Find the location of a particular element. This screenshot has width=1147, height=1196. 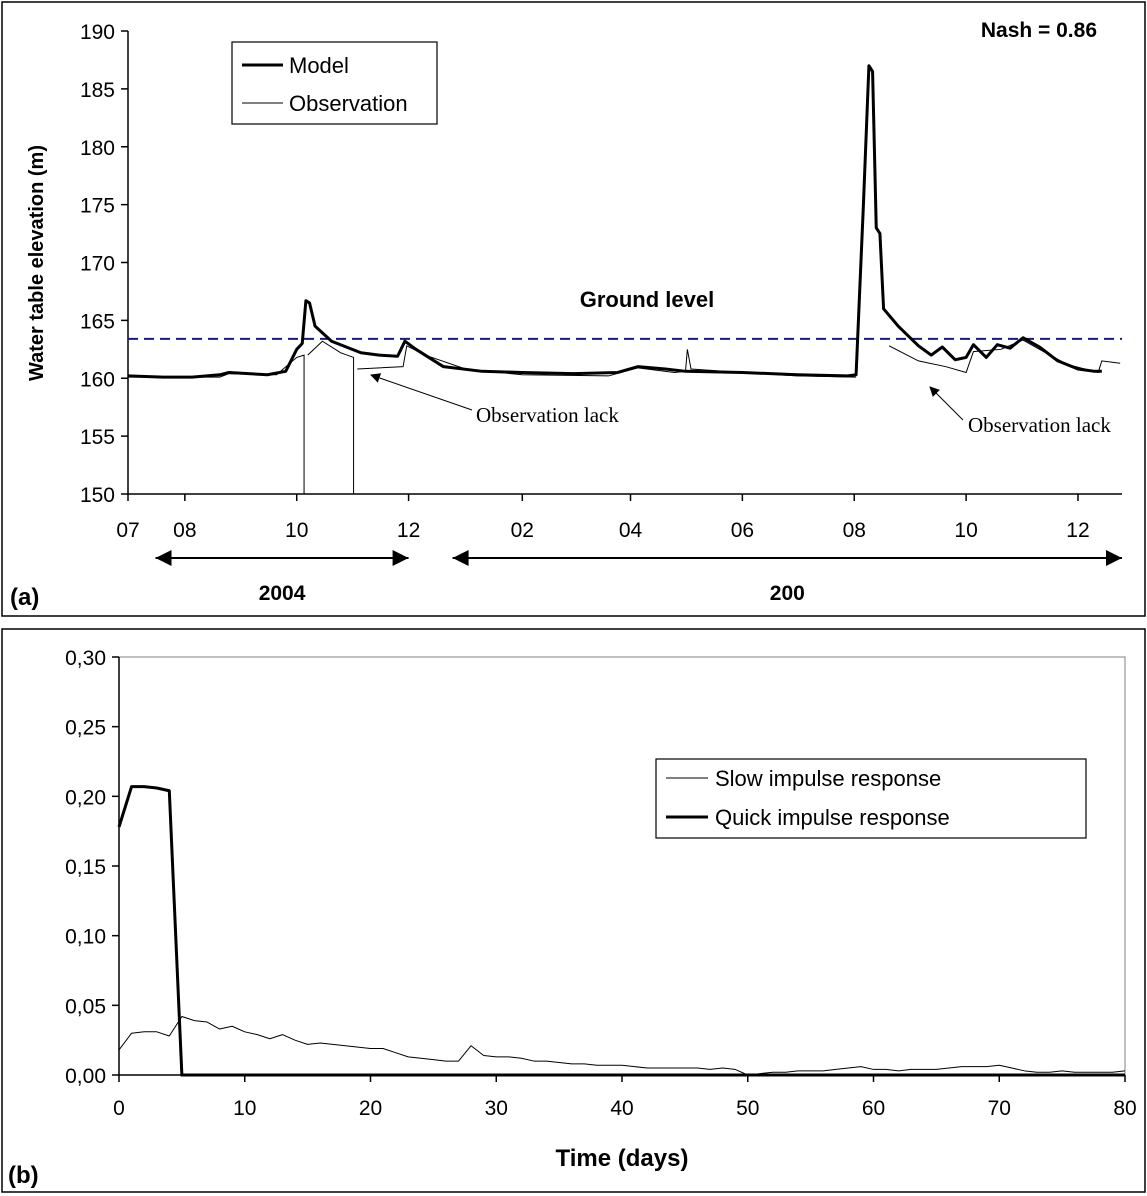

panel-a-y-tick-label: 170 is located at coordinates (97, 264).